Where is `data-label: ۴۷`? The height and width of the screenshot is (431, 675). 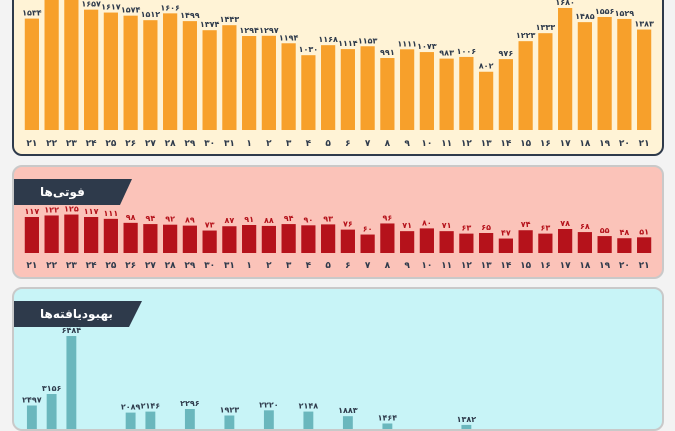 data-label: ۴۷ is located at coordinates (506, 233).